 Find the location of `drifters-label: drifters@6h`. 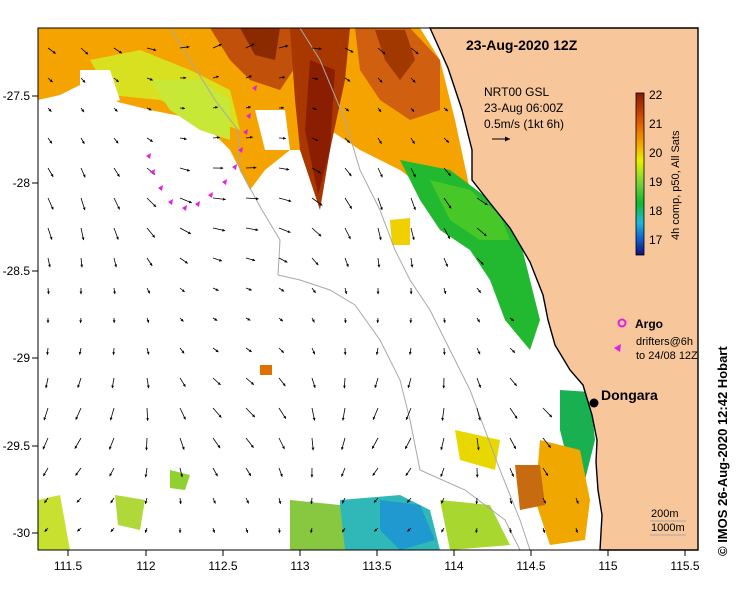

drifters-label: drifters@6h is located at coordinates (664, 342).